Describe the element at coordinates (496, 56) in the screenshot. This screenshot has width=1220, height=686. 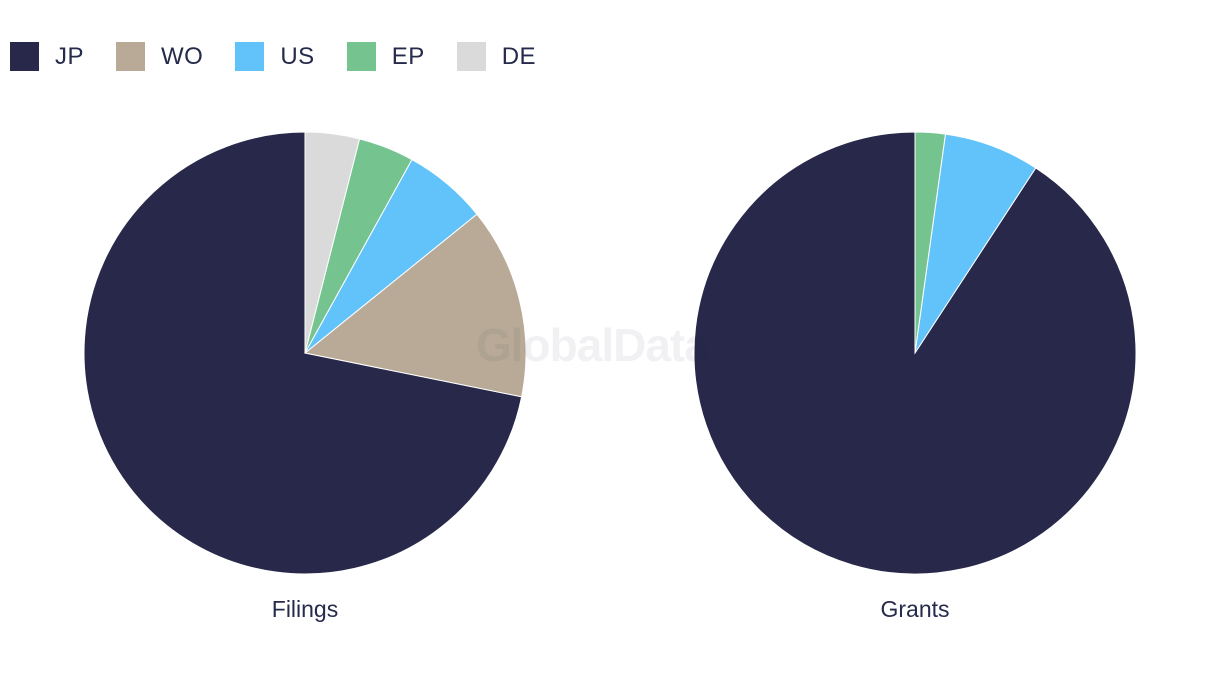
I see `legend-item-de: DE` at that location.